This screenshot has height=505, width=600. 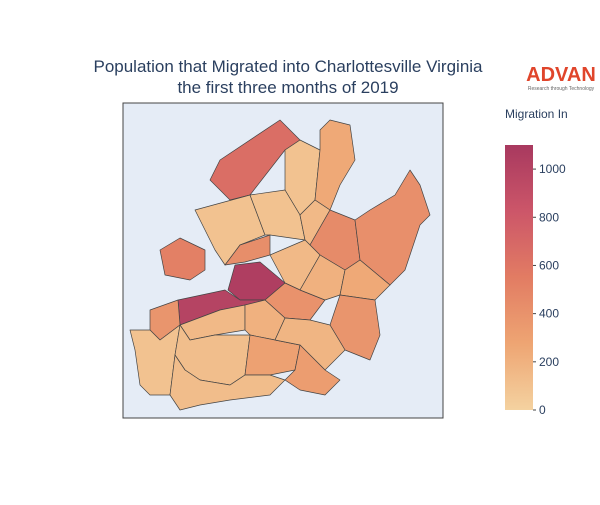 I want to click on colorbar-tick-label: 400, so click(x=549, y=314).